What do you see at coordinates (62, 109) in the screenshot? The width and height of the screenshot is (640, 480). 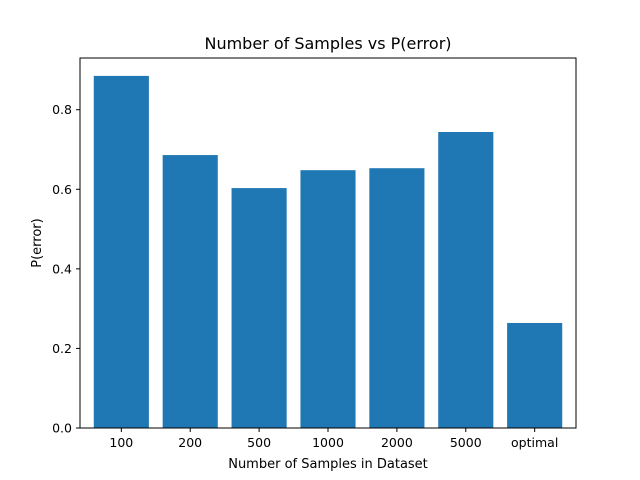 I see `y-tick-label-0.8: 0.8` at bounding box center [62, 109].